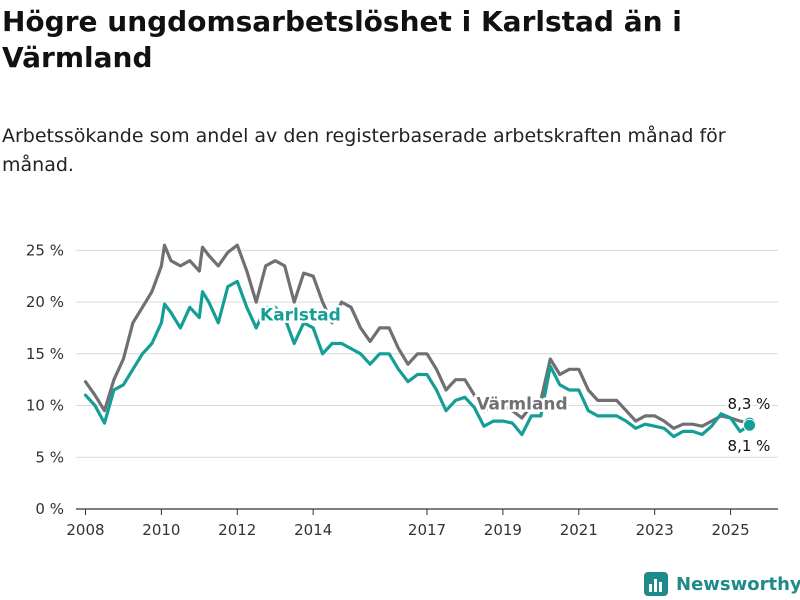 Image resolution: width=800 pixels, height=600 pixels. I want to click on end-value-label-karlstad: 8,1 %, so click(749, 446).